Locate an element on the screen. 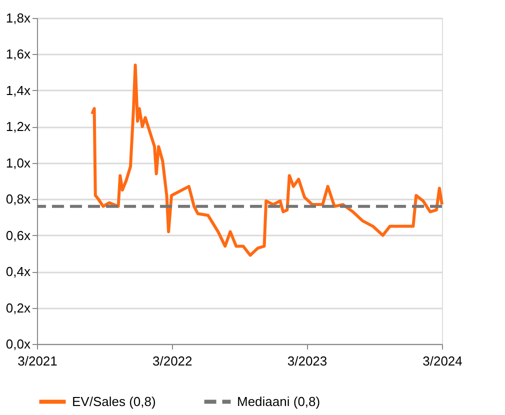 Image resolution: width=505 pixels, height=415 pixels. y-tick-label: 0,2x is located at coordinates (18, 308).